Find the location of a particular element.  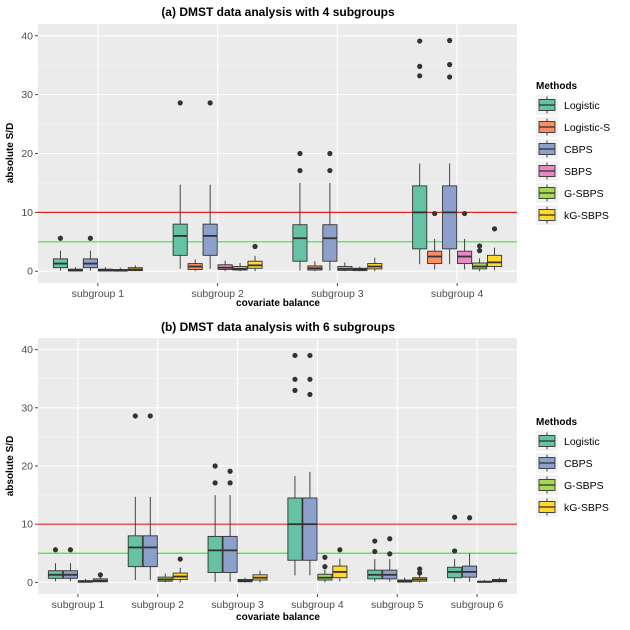

legend-label: kG-SBPS is located at coordinates (586, 216).